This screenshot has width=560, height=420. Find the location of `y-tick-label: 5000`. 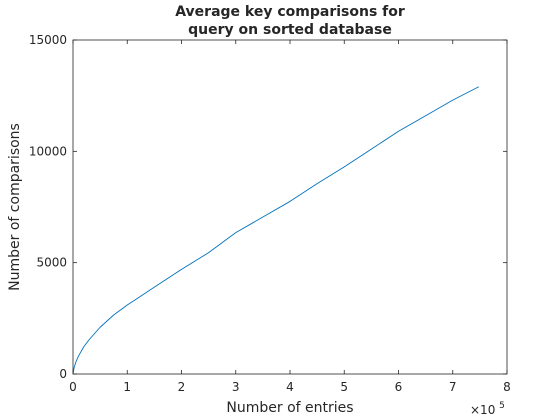

y-tick-label: 5000 is located at coordinates (51, 263).